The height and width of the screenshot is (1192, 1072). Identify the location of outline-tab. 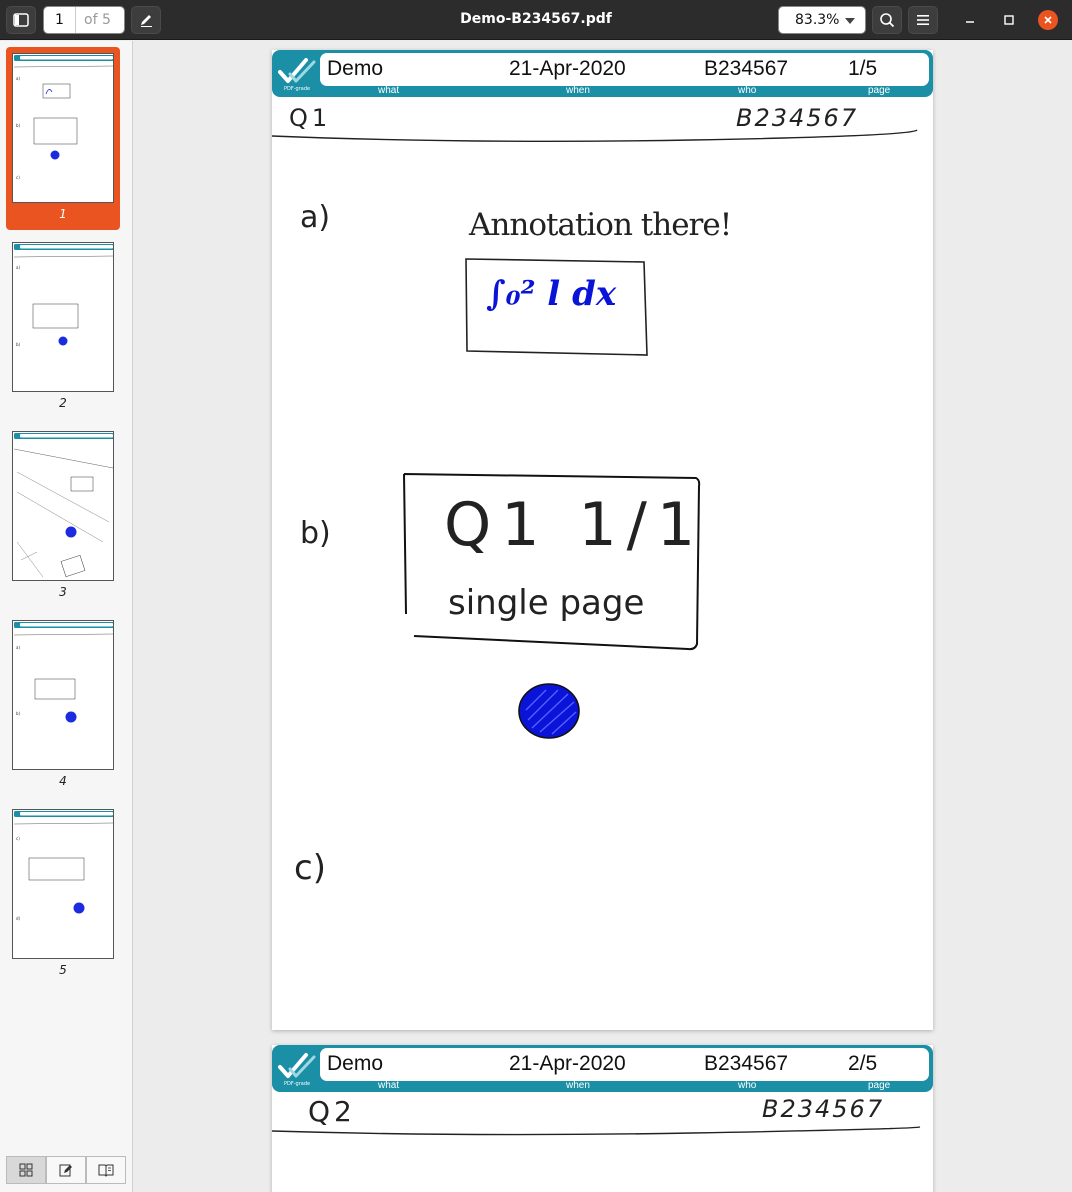
(106, 1170).